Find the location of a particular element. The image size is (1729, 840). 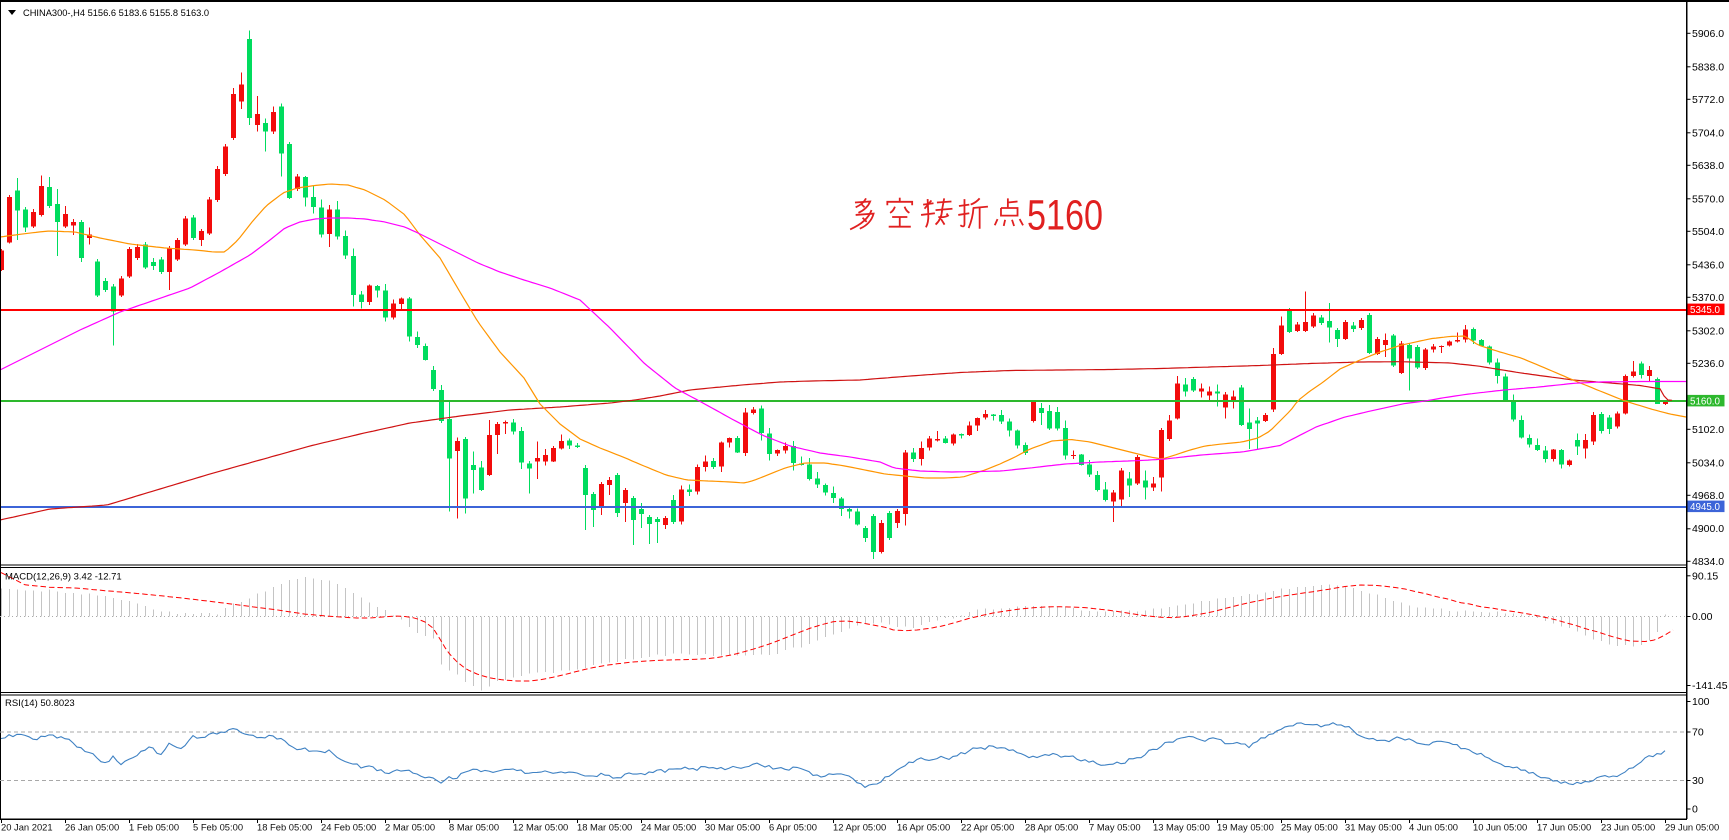

svg-text: 4 Jun 05:00 is located at coordinates (1433, 827).